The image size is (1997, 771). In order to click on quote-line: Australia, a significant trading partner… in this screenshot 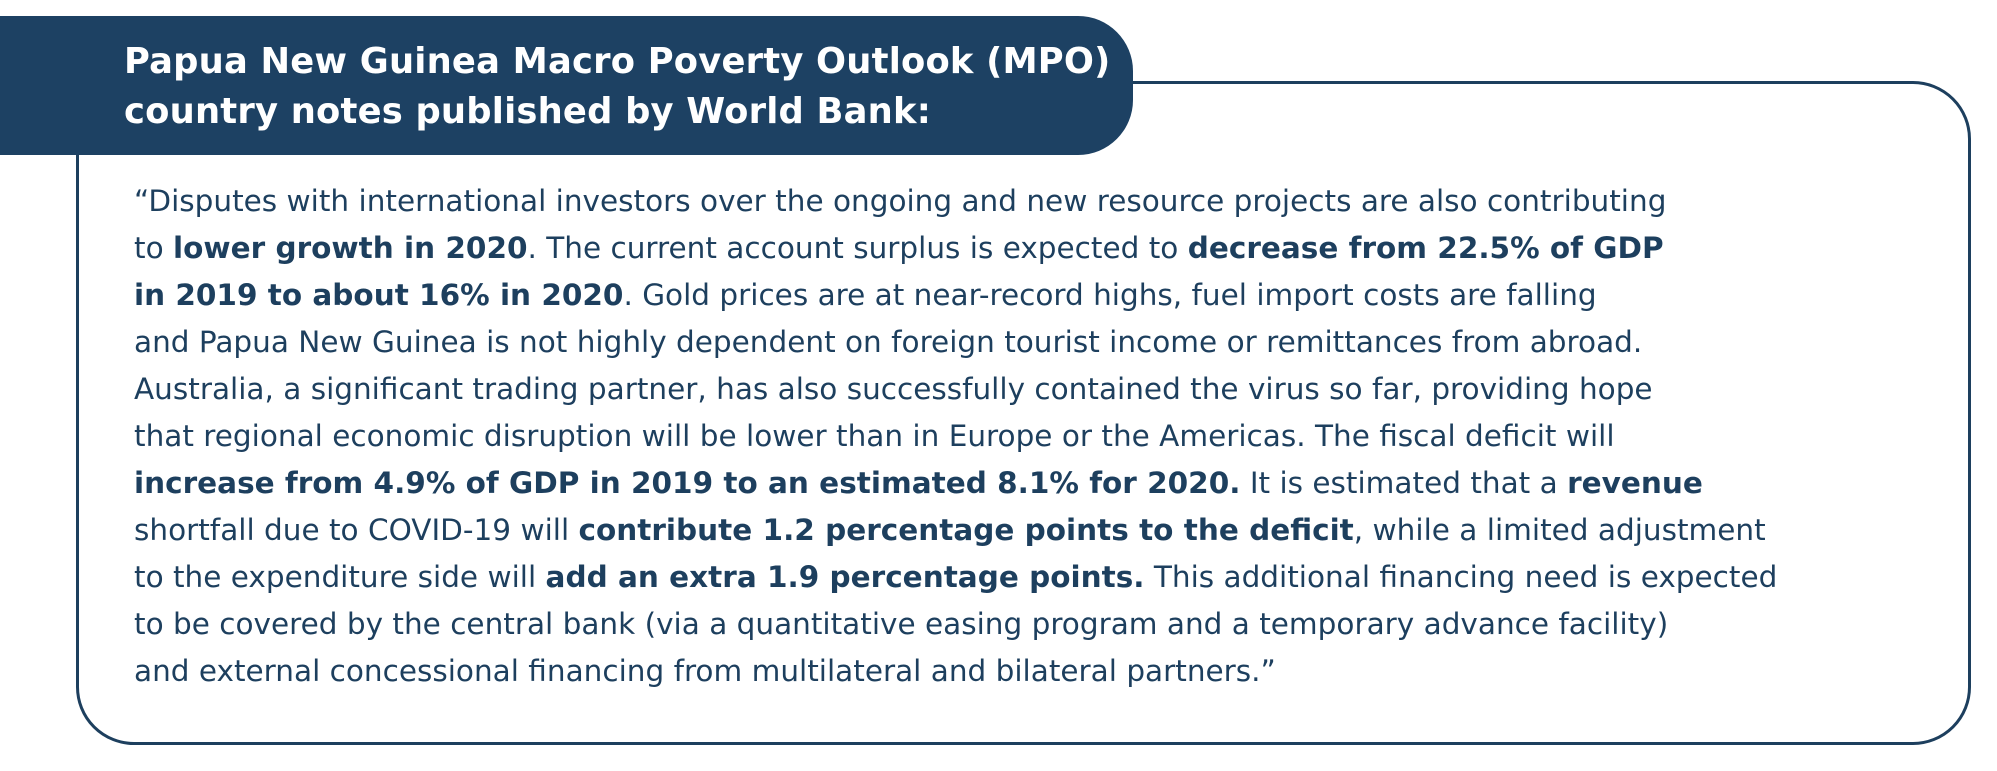, I will do `click(1049, 389)`.